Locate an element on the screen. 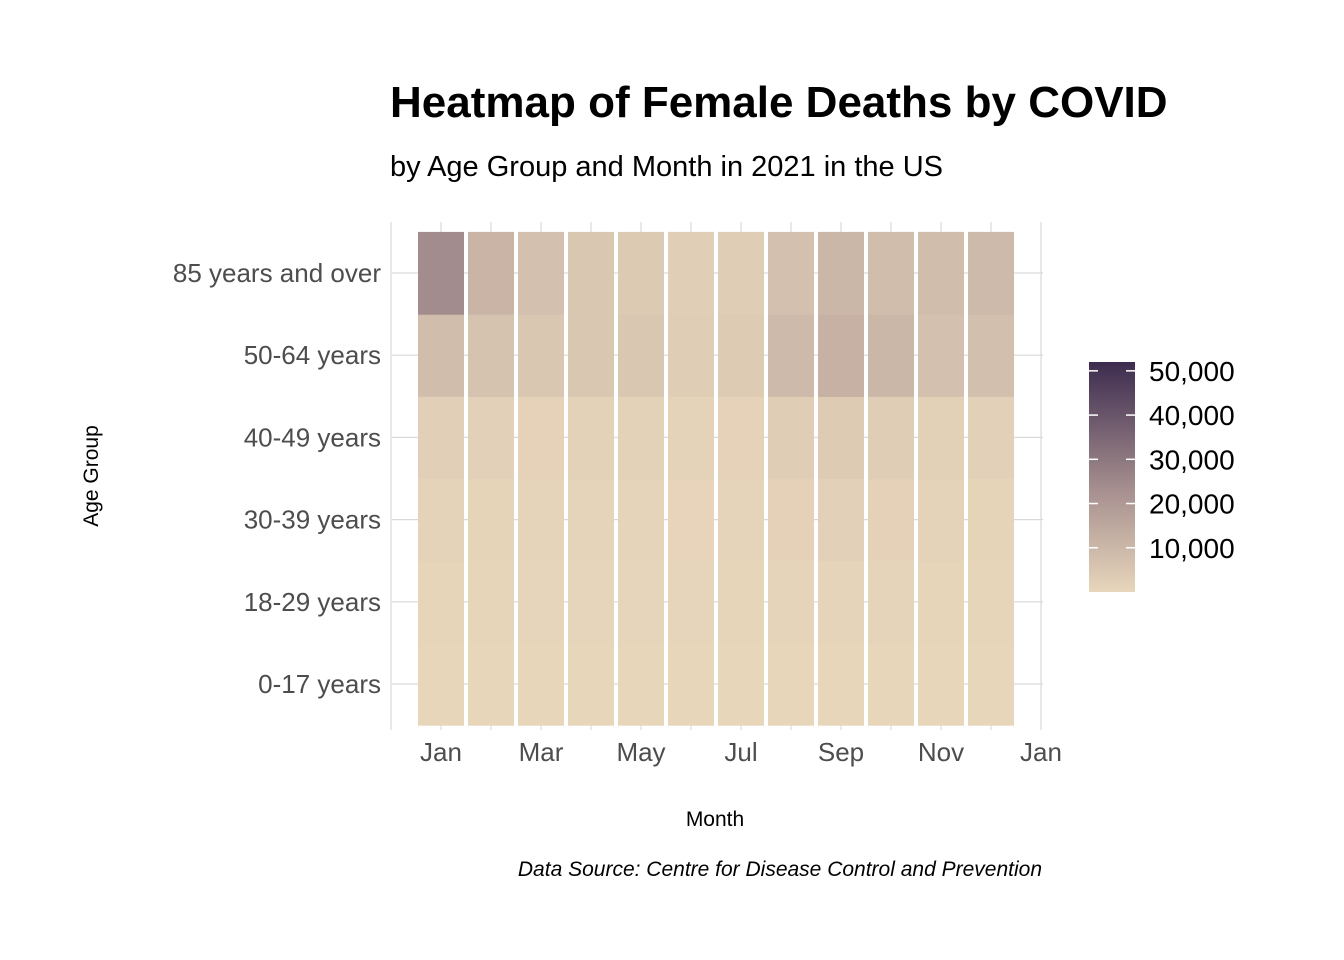 The image size is (1344, 960). chart-subtitle: by Age Group and Month in 2021 in the US is located at coordinates (666, 167).